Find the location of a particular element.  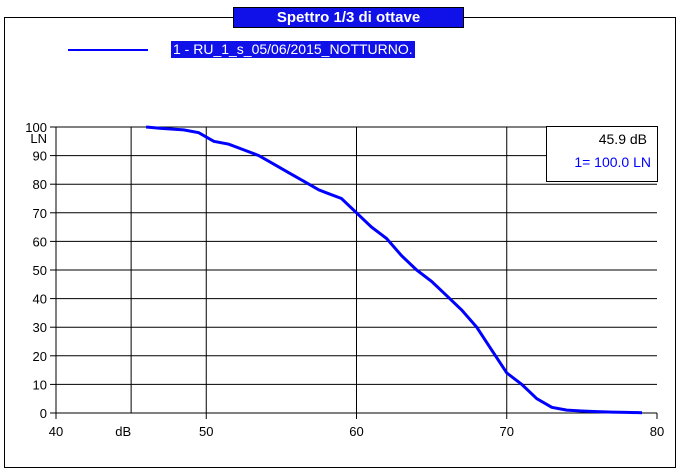

legend-line-swatch is located at coordinates (108, 50).